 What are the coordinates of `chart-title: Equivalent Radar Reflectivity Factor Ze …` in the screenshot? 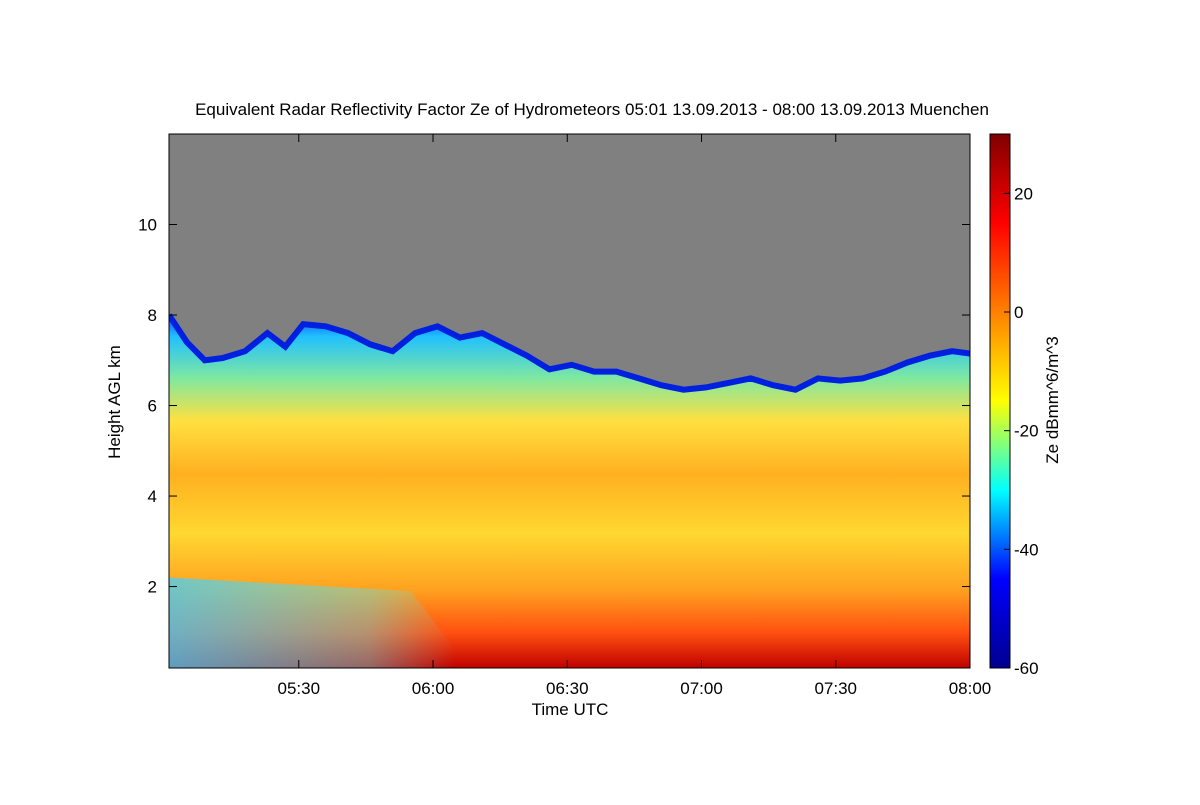 It's located at (592, 109).